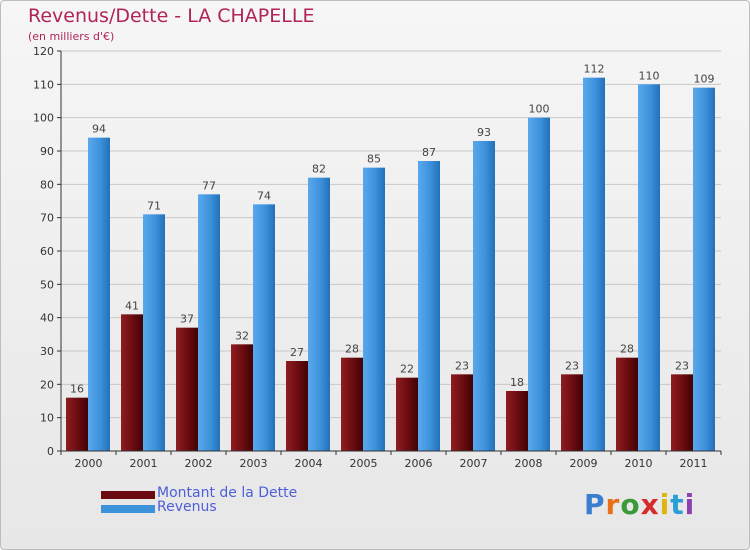  I want to click on data-label-revenue: 112, so click(594, 69).